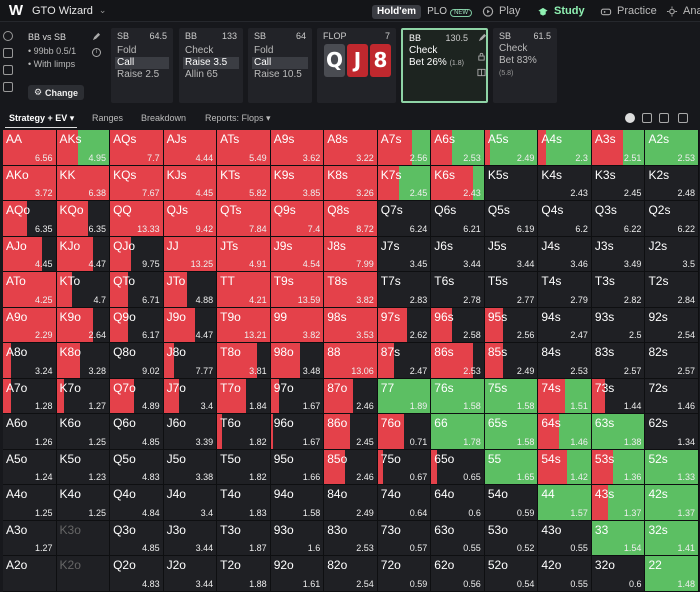  What do you see at coordinates (137, 361) in the screenshot?
I see `hand-cell: Q8o 9.02` at bounding box center [137, 361].